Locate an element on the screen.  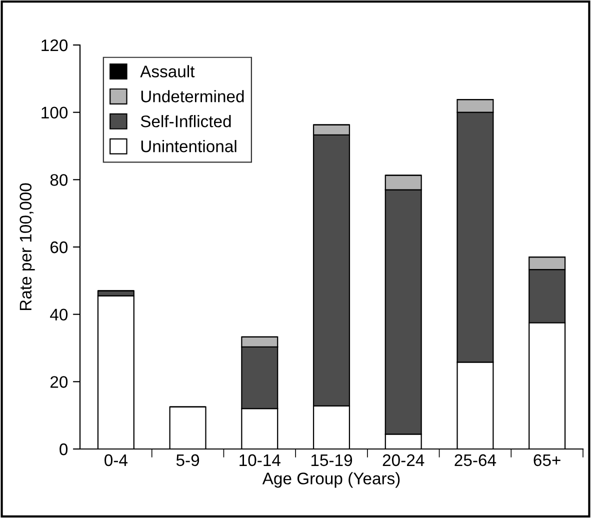
x-tick-label: 20-24 is located at coordinates (403, 460).